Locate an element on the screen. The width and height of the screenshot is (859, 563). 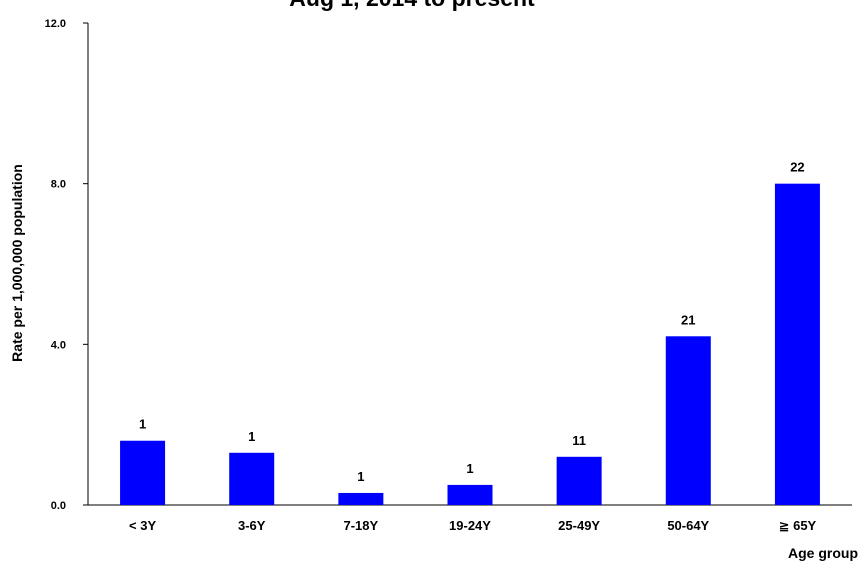
x-ticks: < 3Y 3-6Y 7-18Y 19-24Y 25-49Y 50-64Y ≧ 65Y is located at coordinates (473, 525).